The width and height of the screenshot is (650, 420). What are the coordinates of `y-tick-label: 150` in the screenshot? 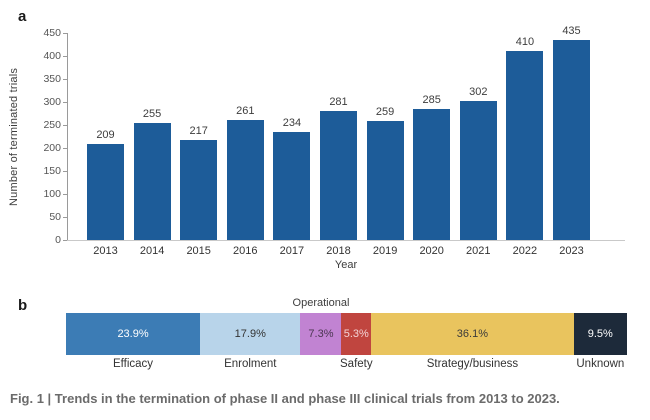 It's located at (52, 171).